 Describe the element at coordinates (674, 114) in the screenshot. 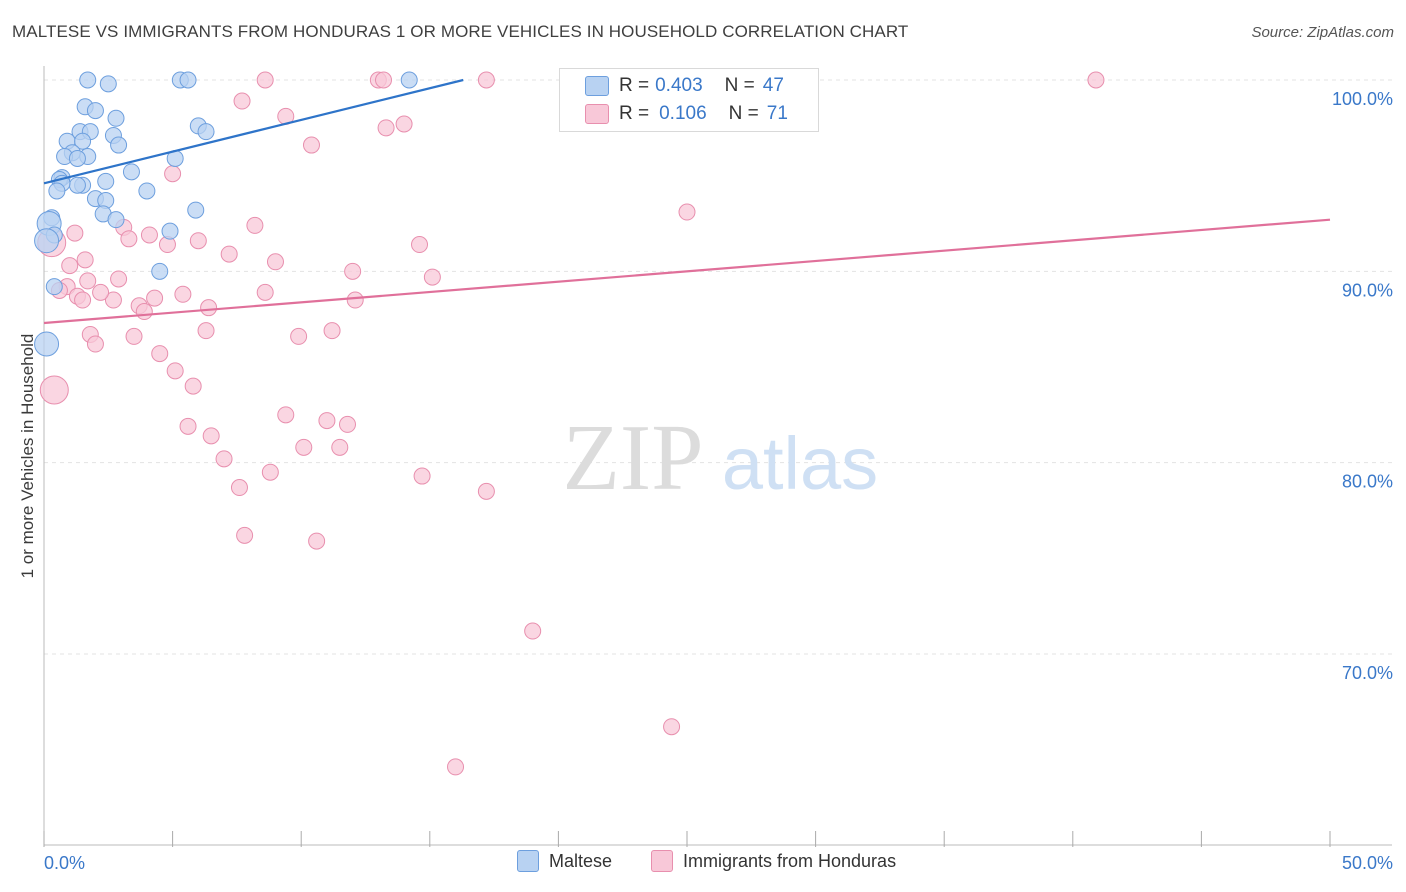

I see `legend-row-honduras: R = 0.106 N = 71` at that location.